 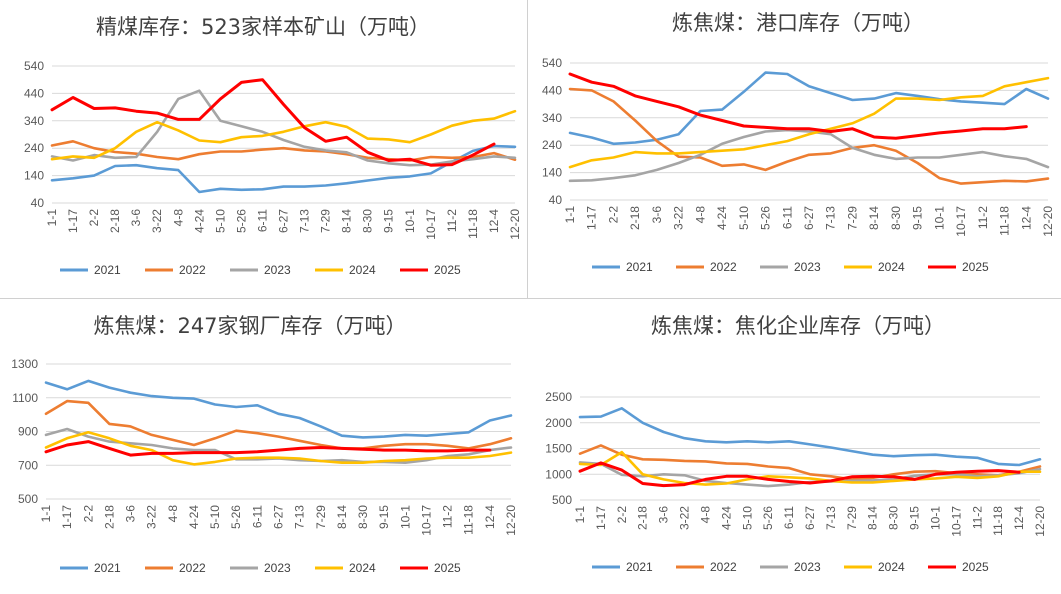 What do you see at coordinates (558, 423) in the screenshot?
I see `y-tick-label: 2000` at bounding box center [558, 423].